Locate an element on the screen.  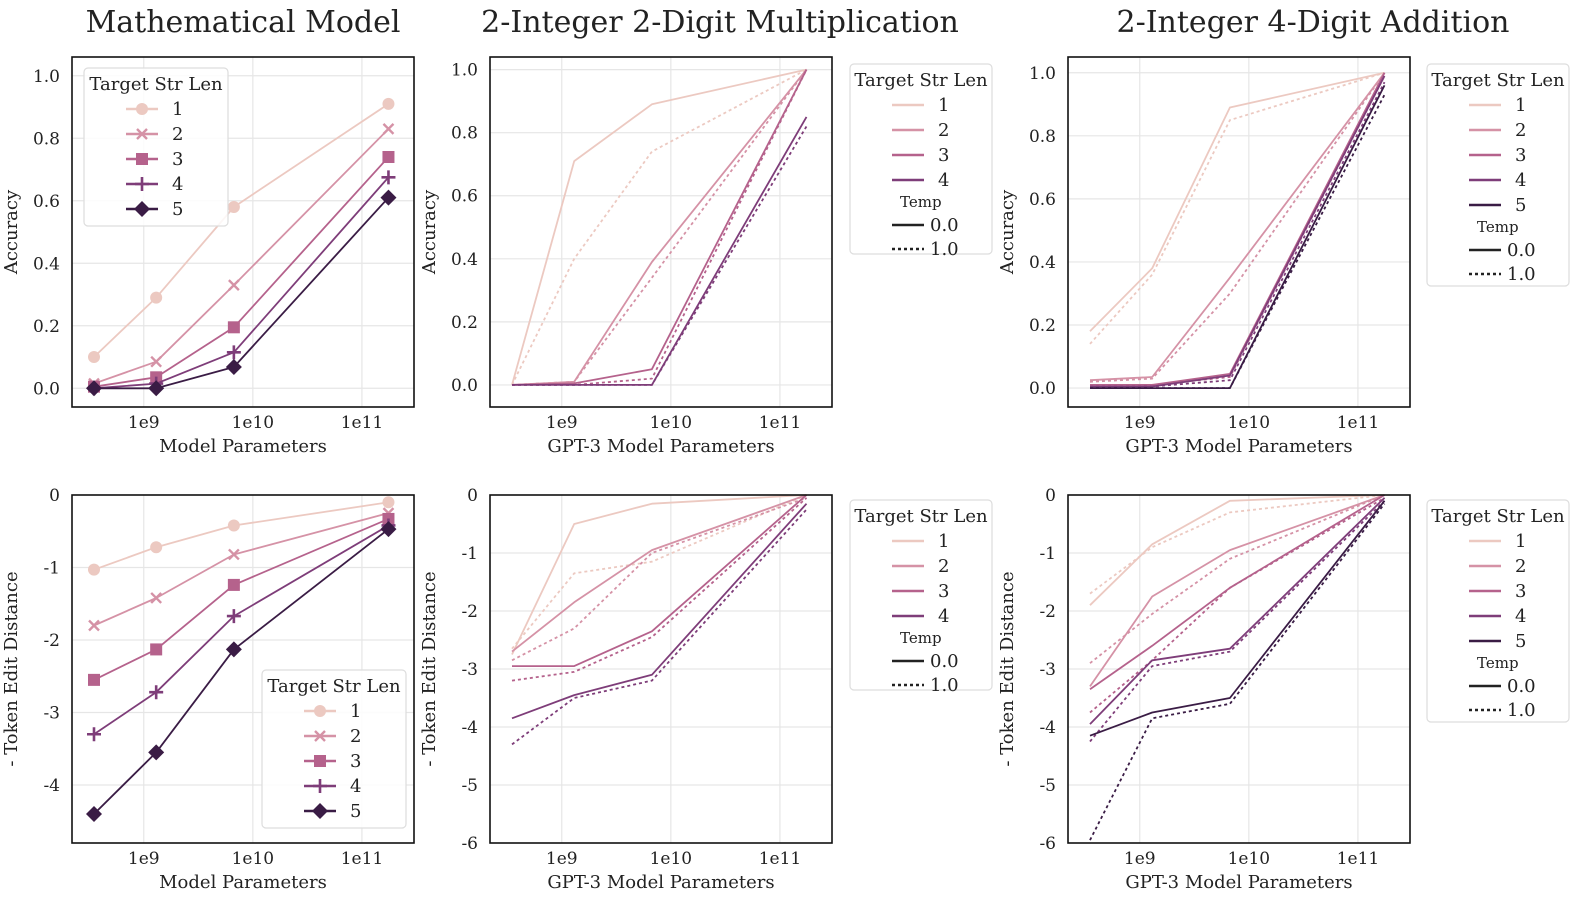
legend-entry-label: 3 is located at coordinates (355, 761).